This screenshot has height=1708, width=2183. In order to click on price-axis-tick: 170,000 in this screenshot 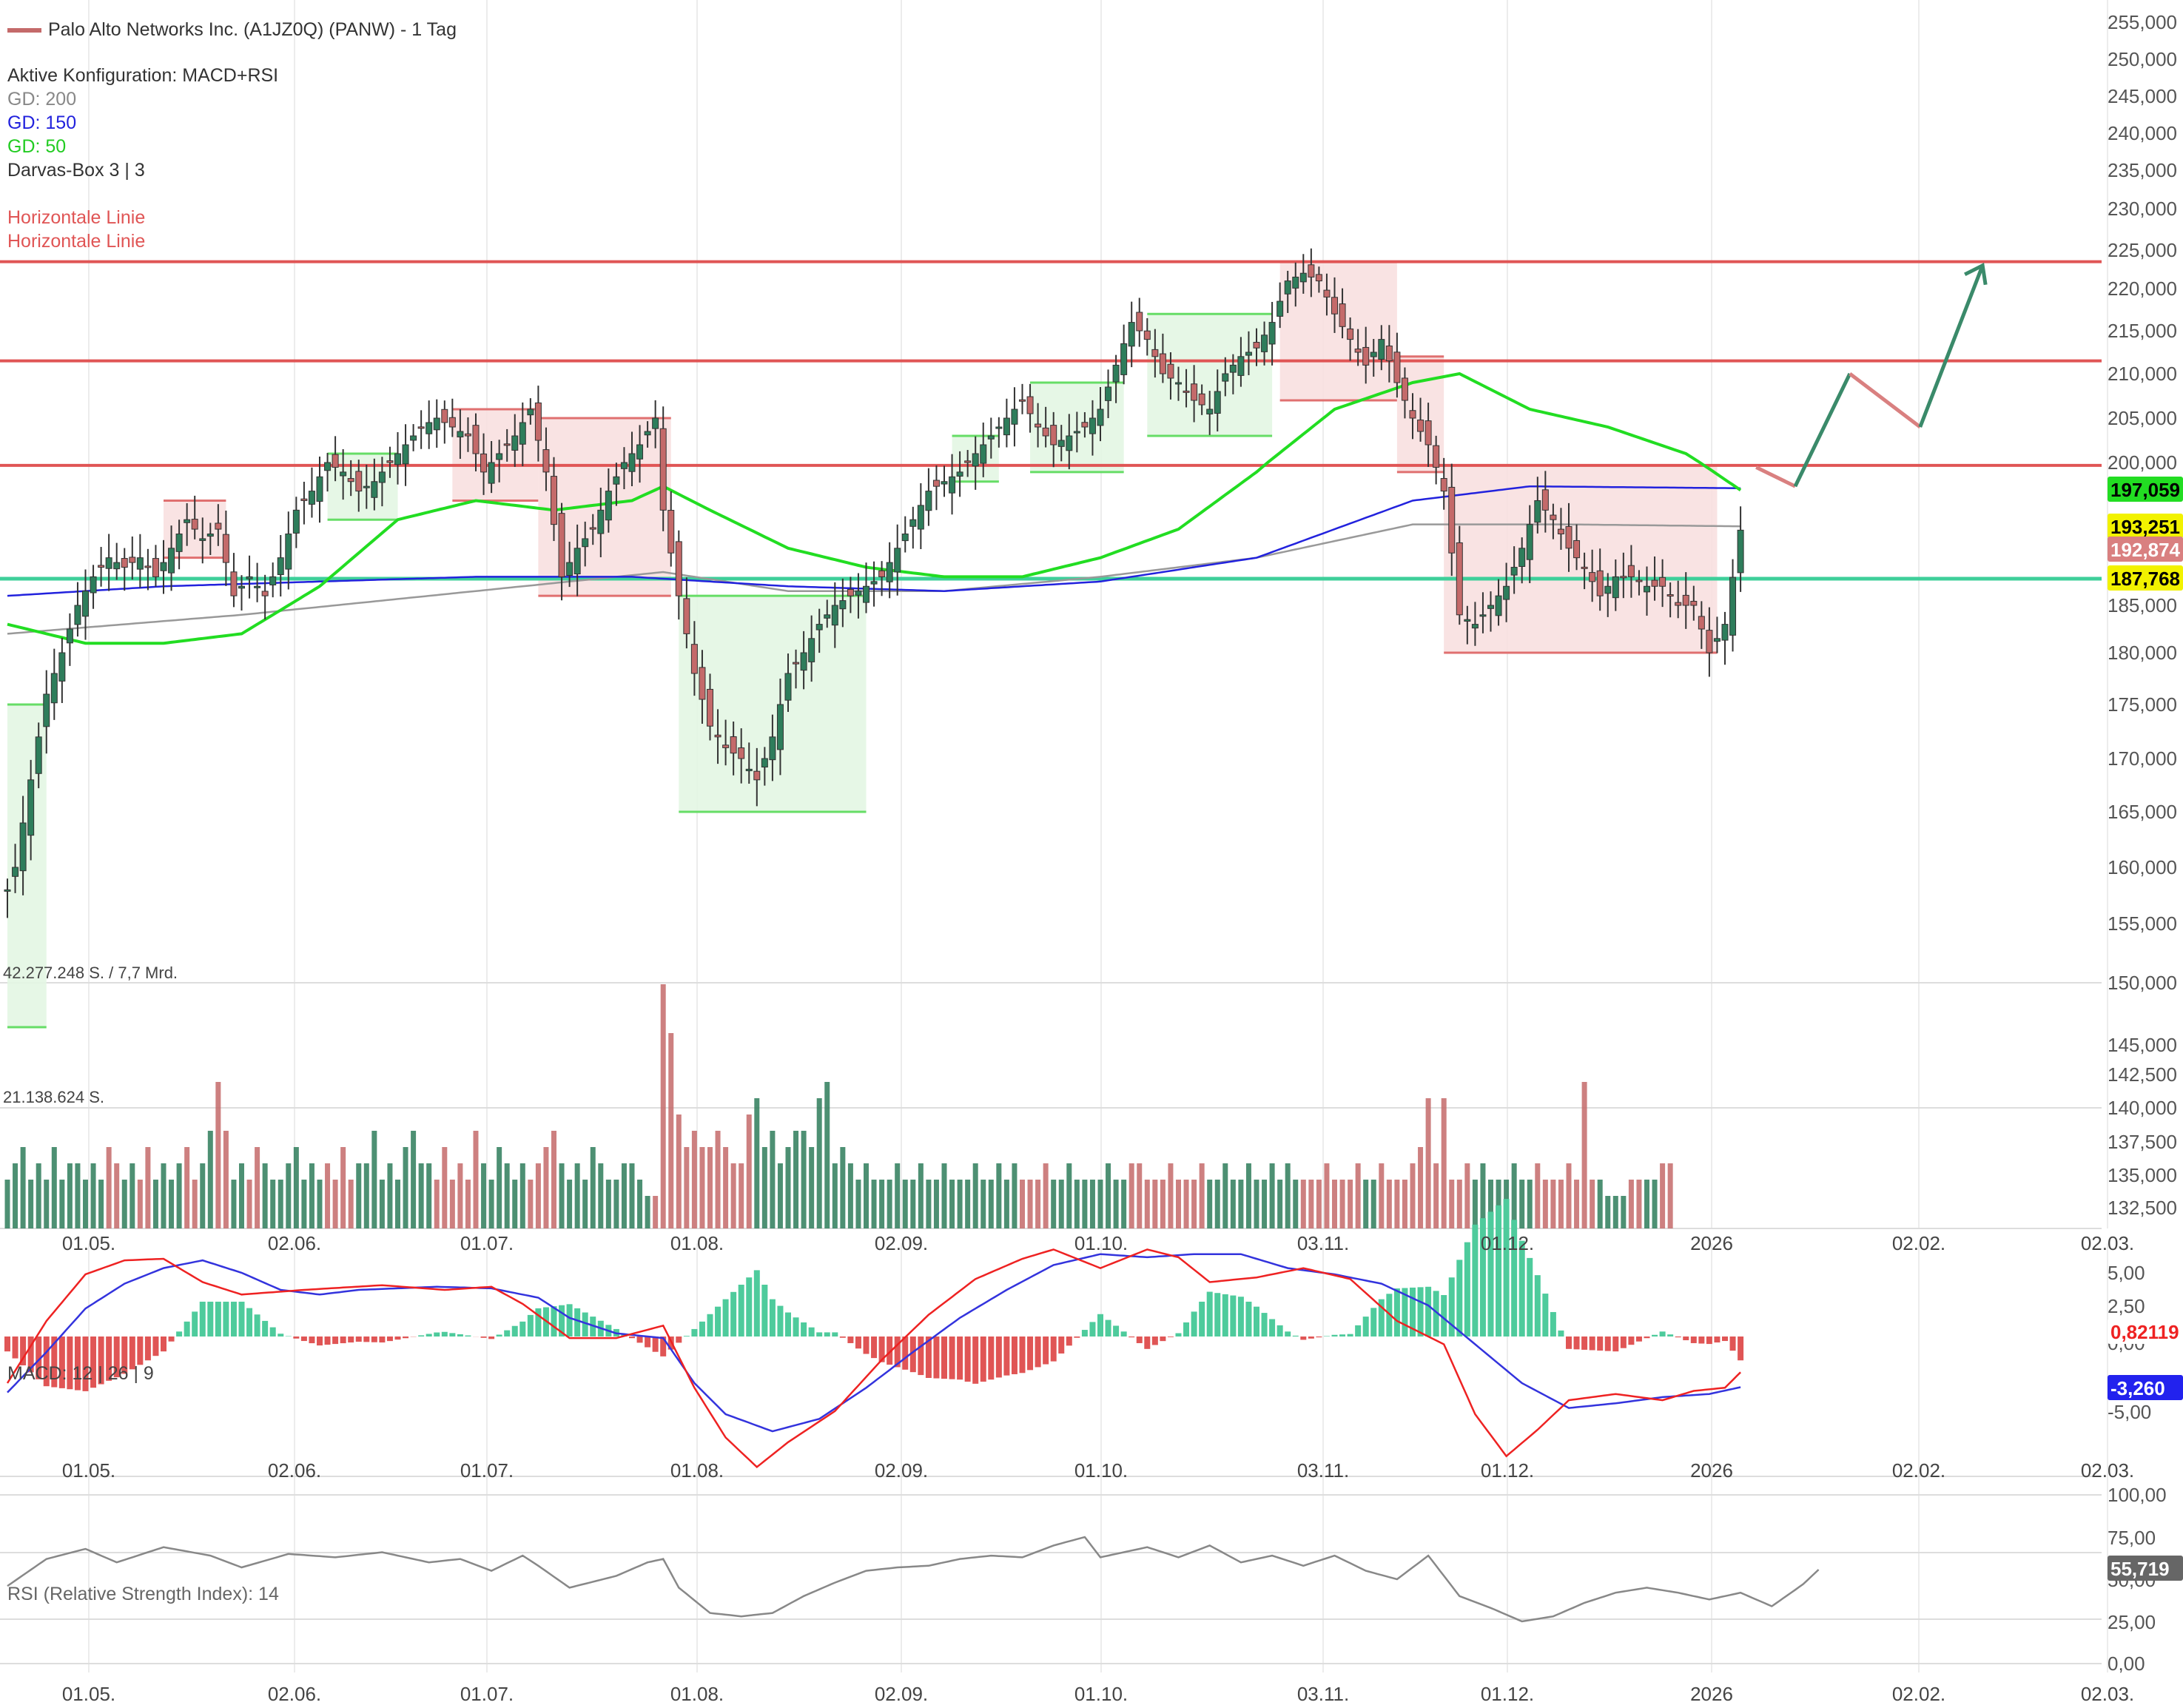, I will do `click(2142, 758)`.